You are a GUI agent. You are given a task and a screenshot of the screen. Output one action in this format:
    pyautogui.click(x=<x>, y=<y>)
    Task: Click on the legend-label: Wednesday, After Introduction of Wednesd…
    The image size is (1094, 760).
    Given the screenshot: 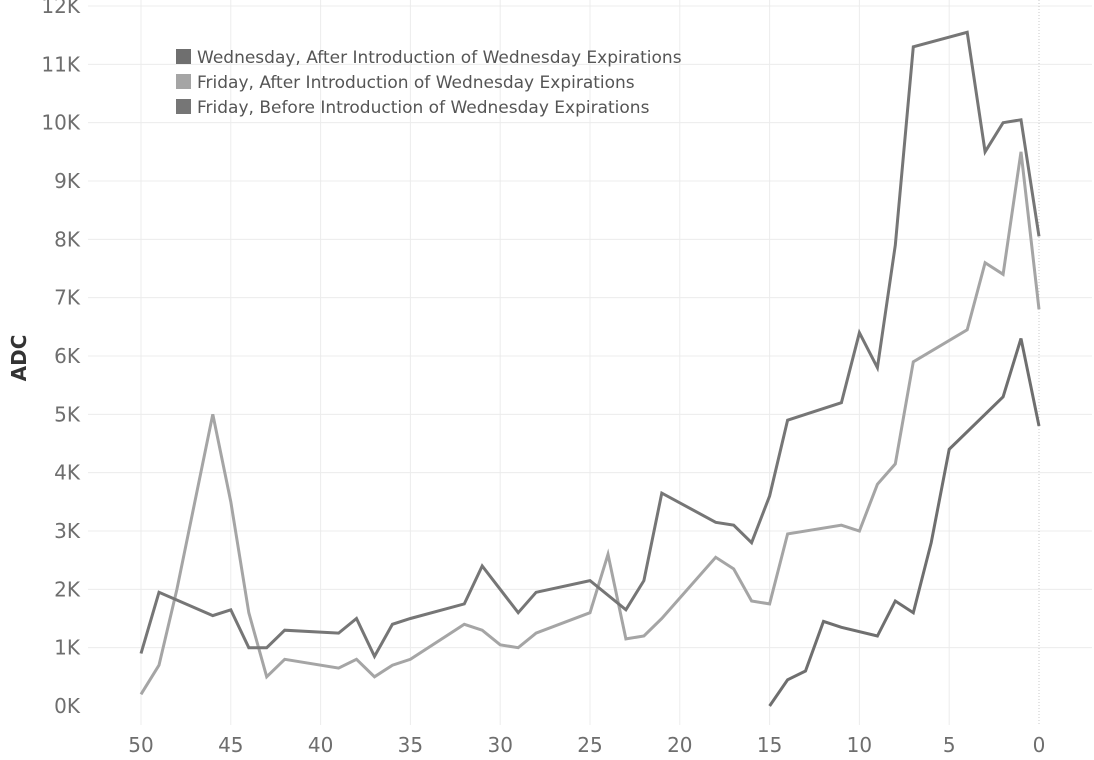 What is the action you would take?
    pyautogui.click(x=439, y=58)
    